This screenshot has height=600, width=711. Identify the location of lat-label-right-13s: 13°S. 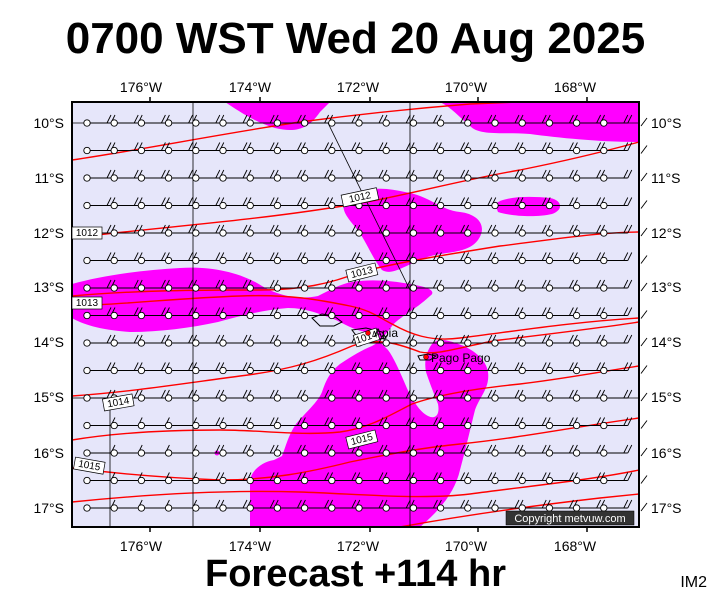
(666, 287).